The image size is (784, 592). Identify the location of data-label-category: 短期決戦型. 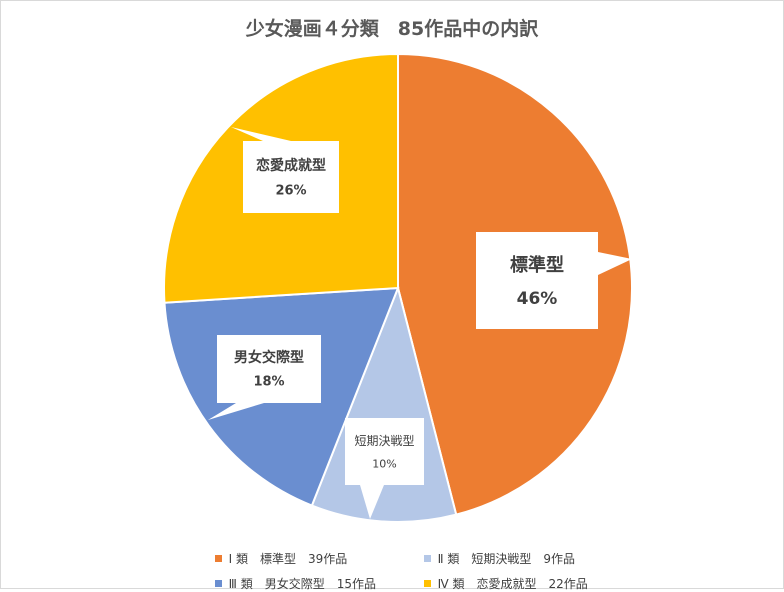
(384, 441).